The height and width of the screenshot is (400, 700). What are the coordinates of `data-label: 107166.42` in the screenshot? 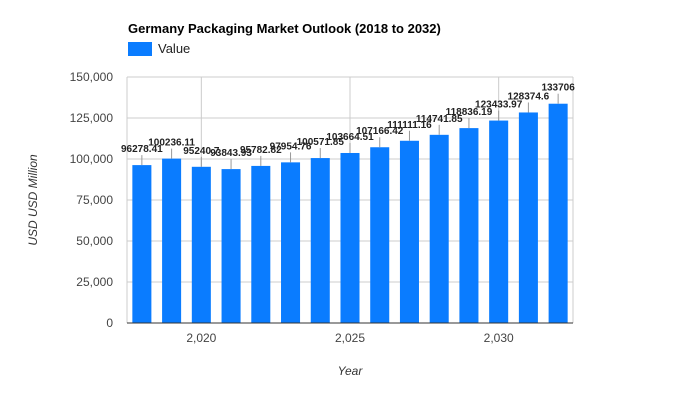 It's located at (380, 131).